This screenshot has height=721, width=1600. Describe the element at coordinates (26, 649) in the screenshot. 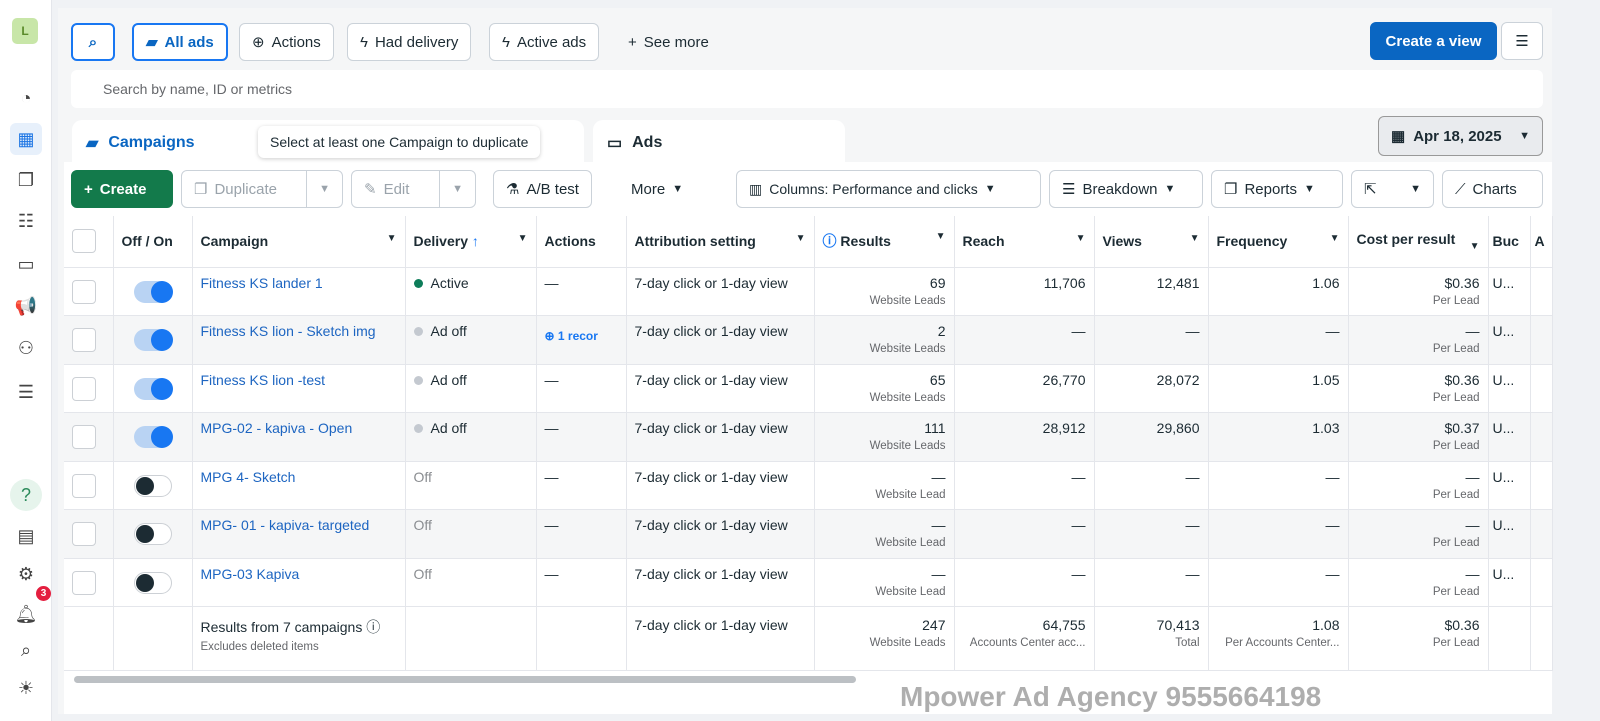

I see `search-icon: ⌕` at that location.